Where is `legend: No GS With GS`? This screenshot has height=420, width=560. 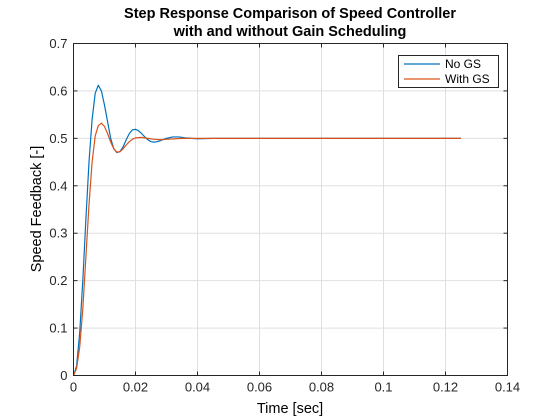 legend: No GS With GS is located at coordinates (448, 71).